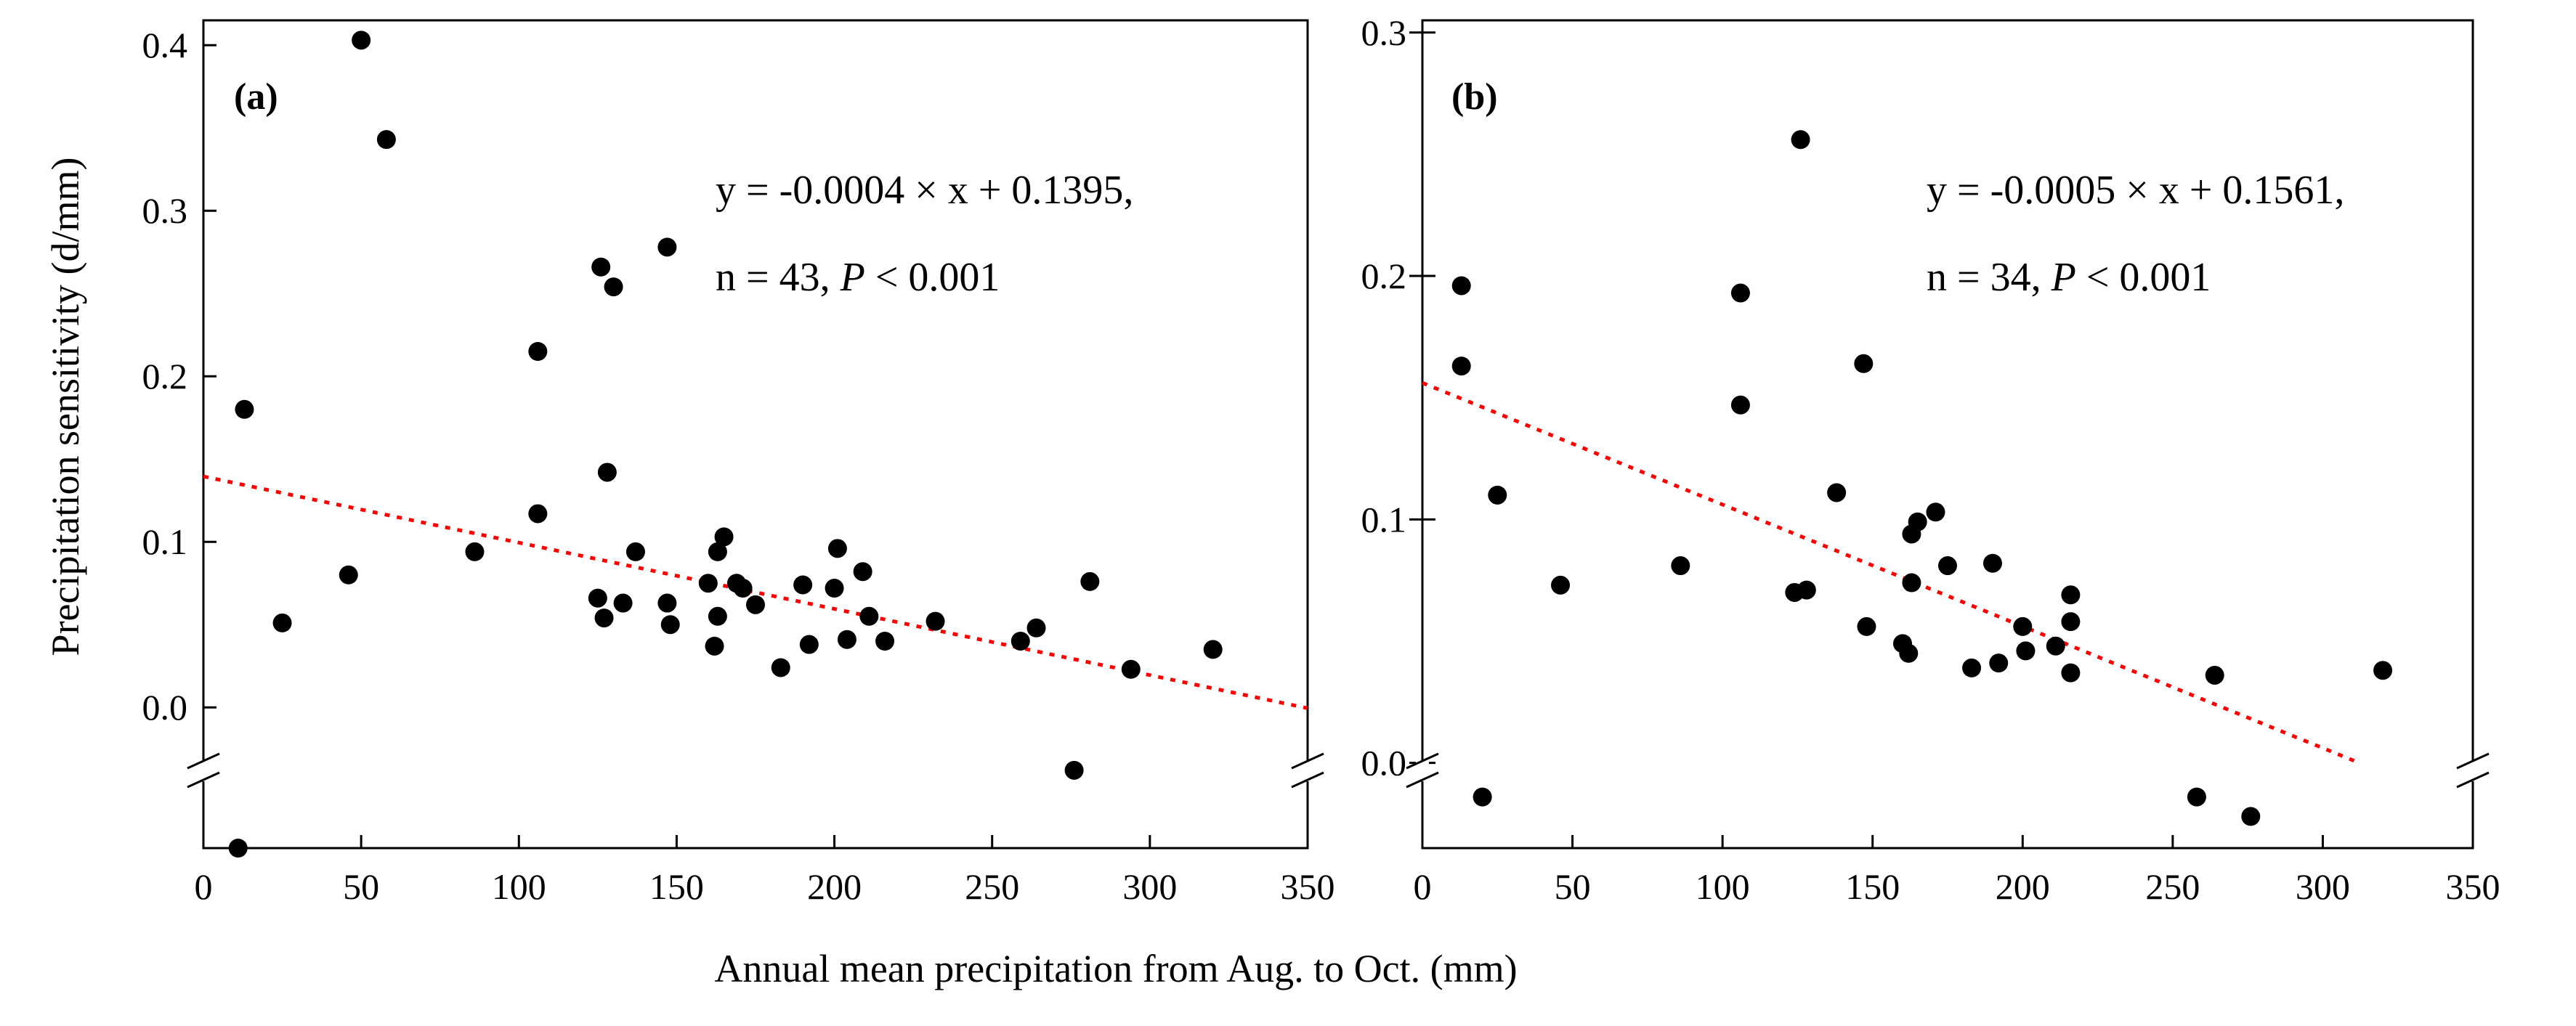  I want to click on y-tick-label: 0.4, so click(165, 45).